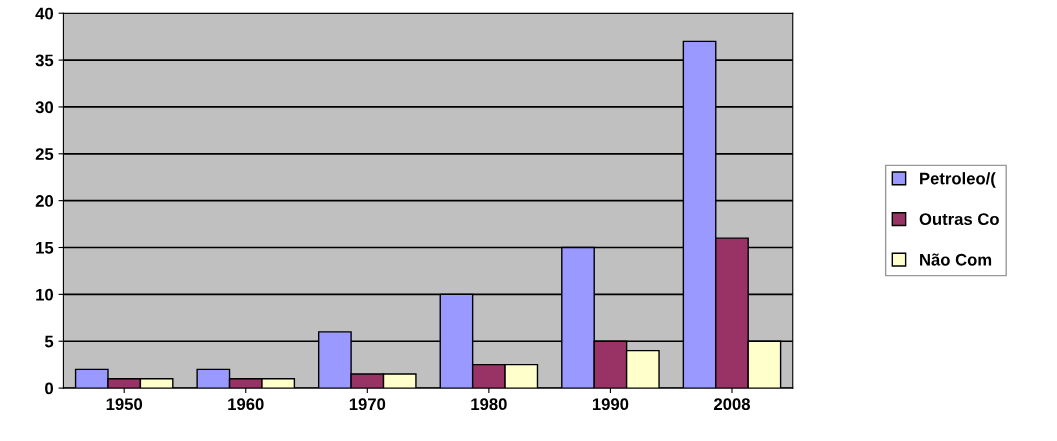 Image resolution: width=1057 pixels, height=441 pixels. Describe the element at coordinates (49, 341) in the screenshot. I see `y-tick-label: 5` at that location.